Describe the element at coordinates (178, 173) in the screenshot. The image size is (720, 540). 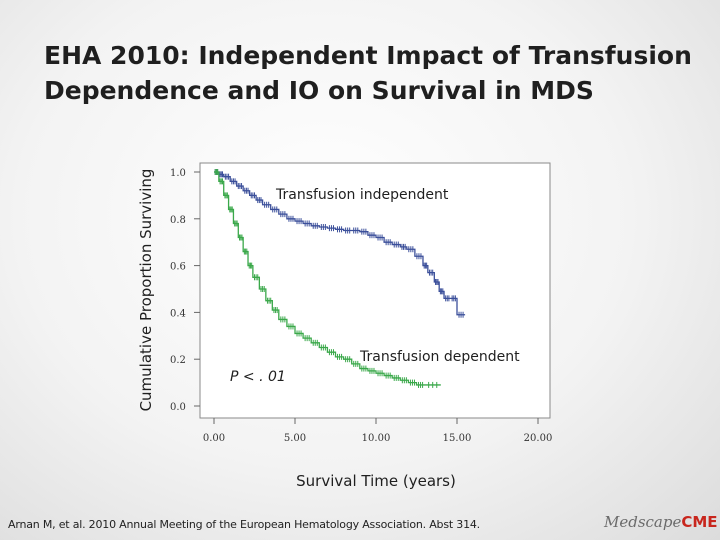
I see `y-tick-label: 1.0` at that location.